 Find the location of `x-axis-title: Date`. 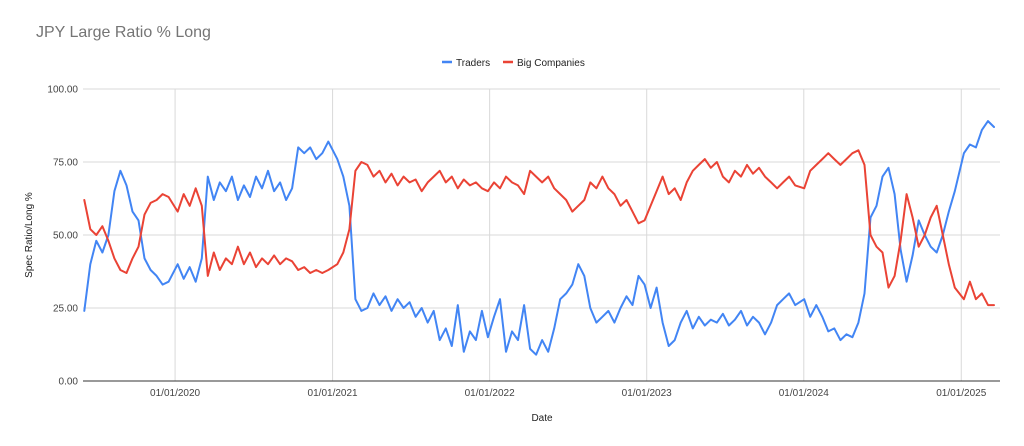

x-axis-title: Date is located at coordinates (542, 418).